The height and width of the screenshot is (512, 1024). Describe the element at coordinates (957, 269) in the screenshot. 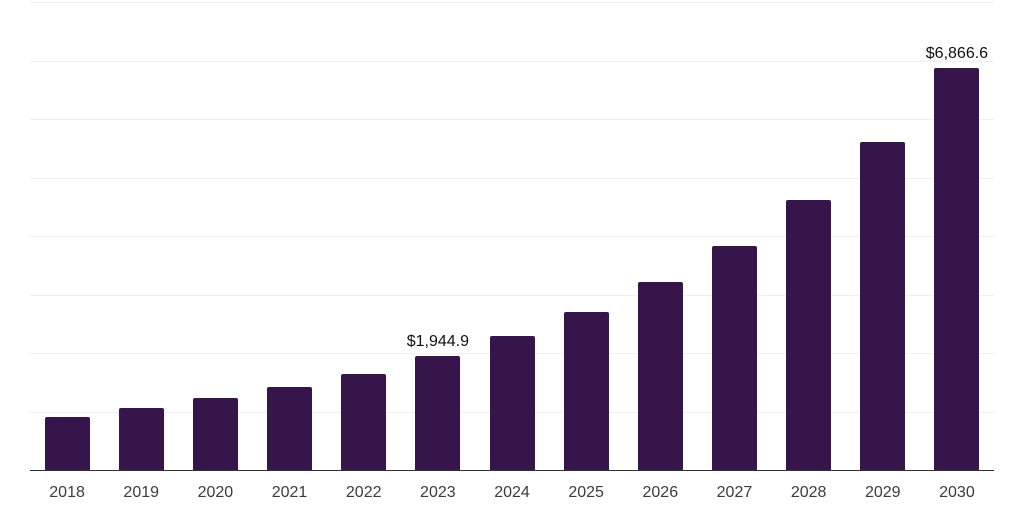

I see `bar-2030` at that location.